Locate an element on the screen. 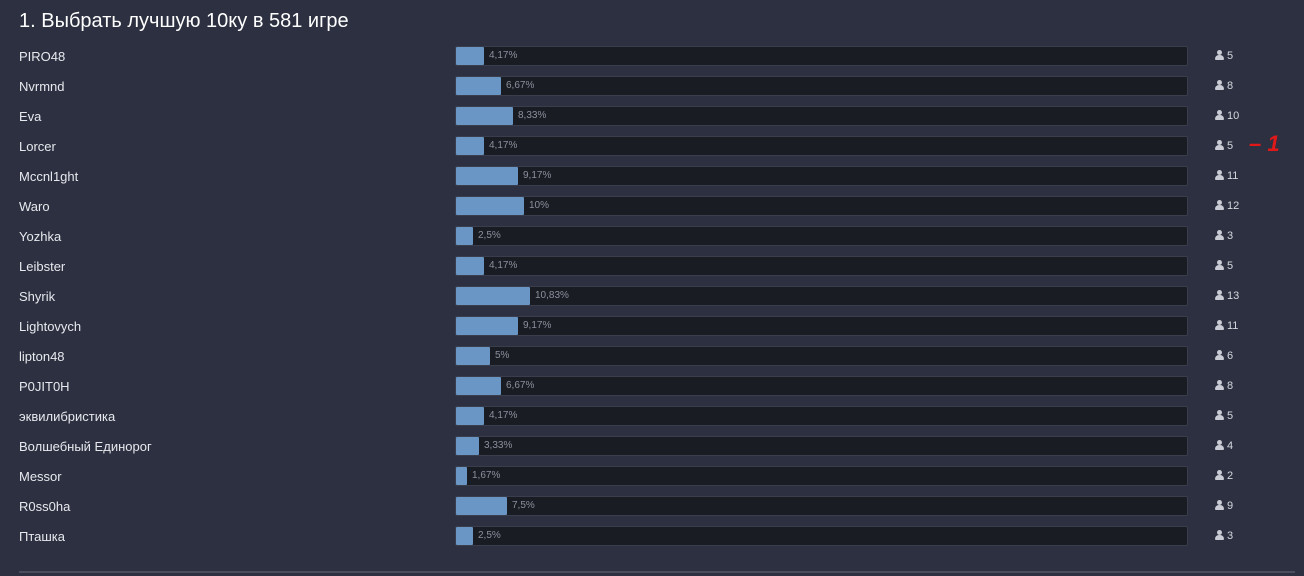  poll-option: Lorcer 4,17% 5 is located at coordinates (652, 147).